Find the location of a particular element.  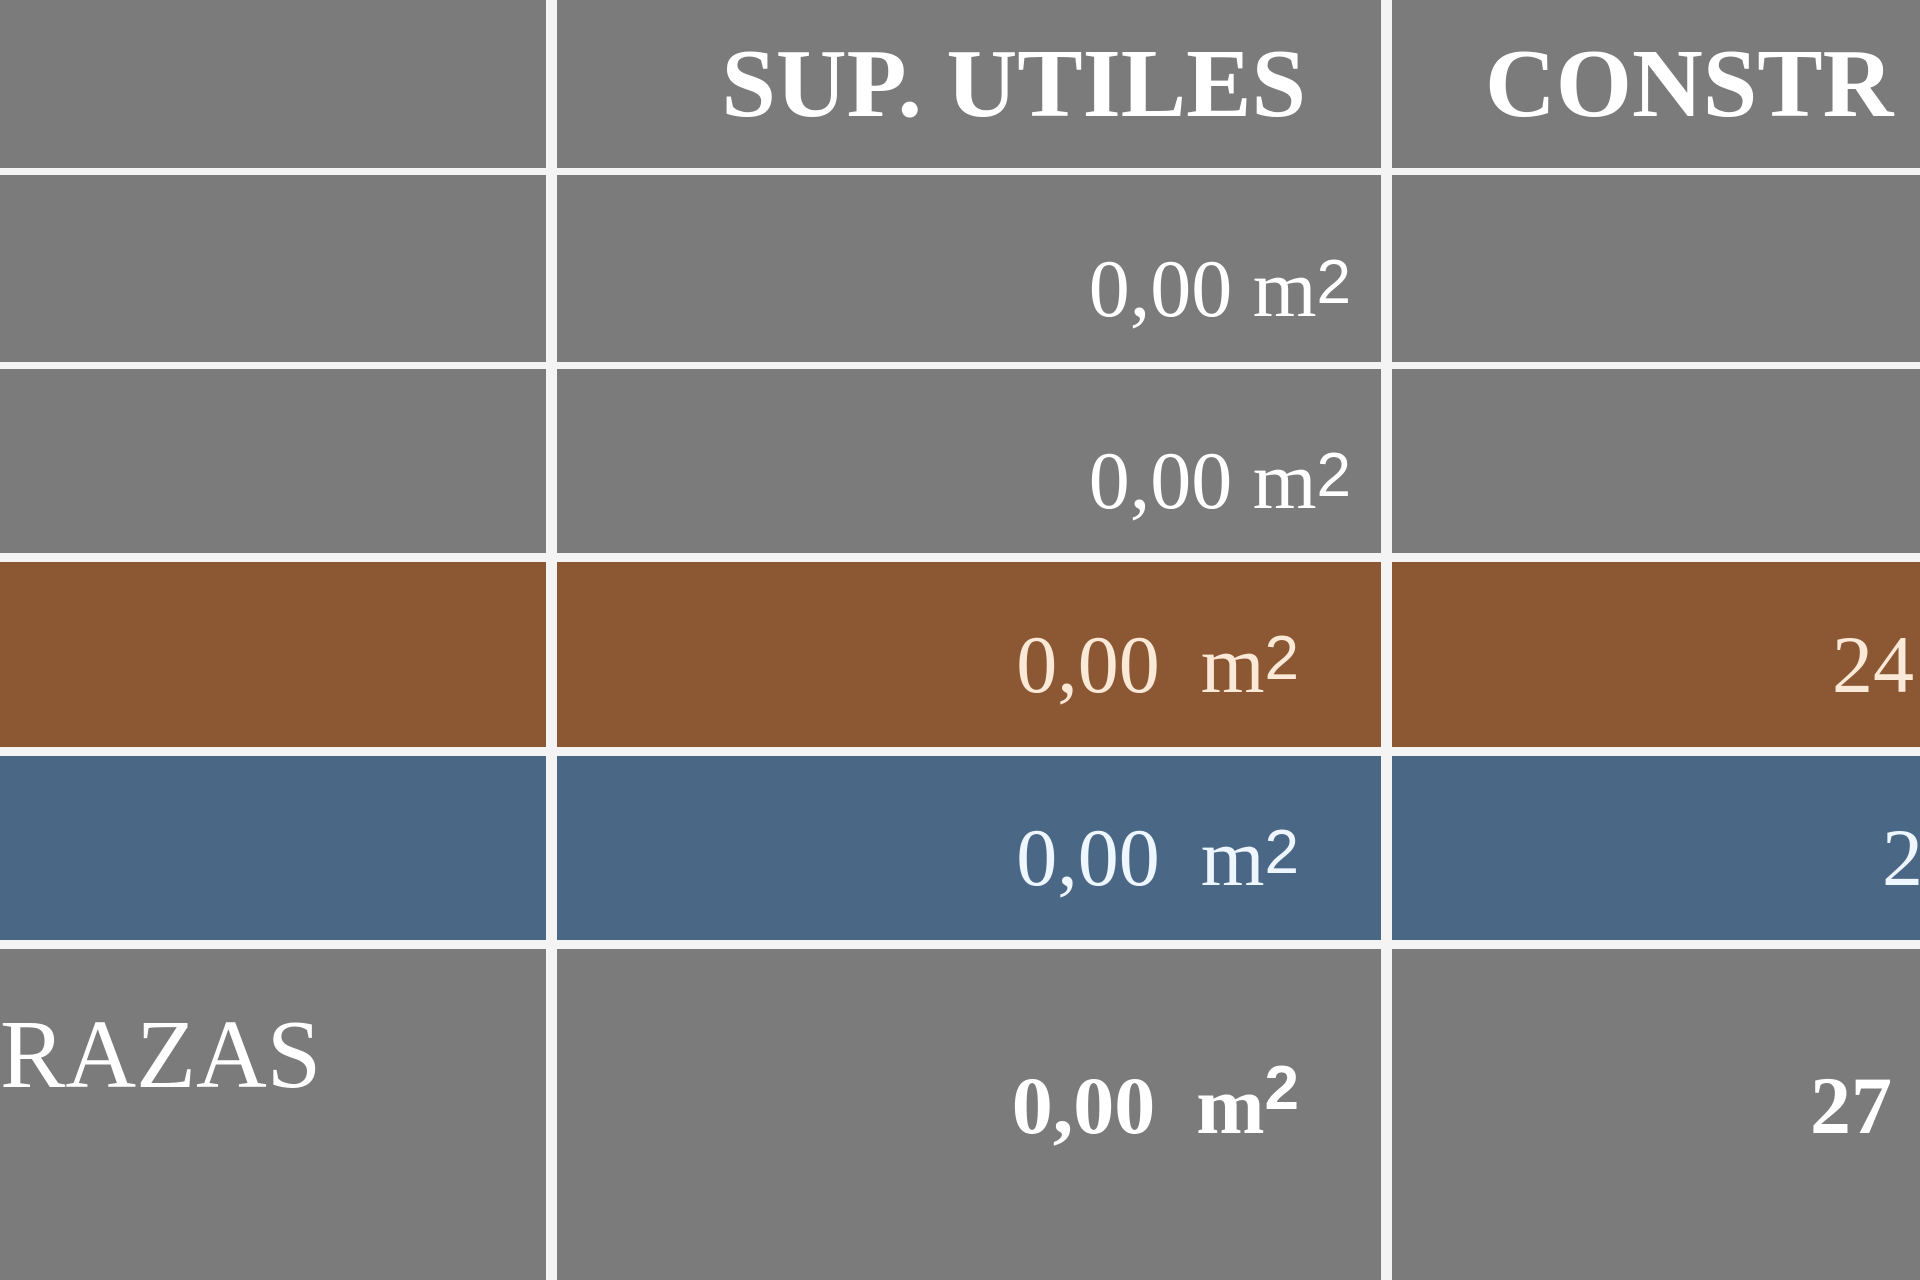

row4-label is located at coordinates (273, 848).